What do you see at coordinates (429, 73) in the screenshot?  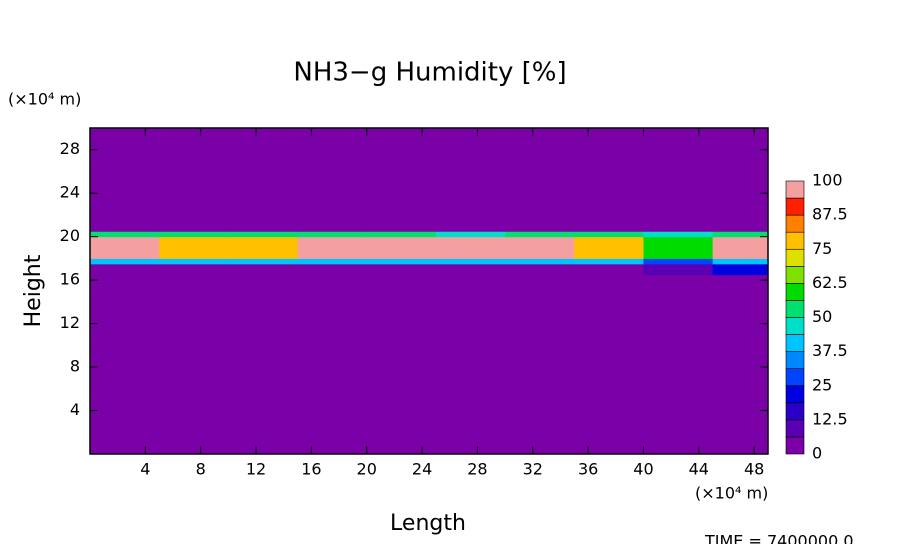 I see `chart-title: NH3−g Humidity [%]` at bounding box center [429, 73].